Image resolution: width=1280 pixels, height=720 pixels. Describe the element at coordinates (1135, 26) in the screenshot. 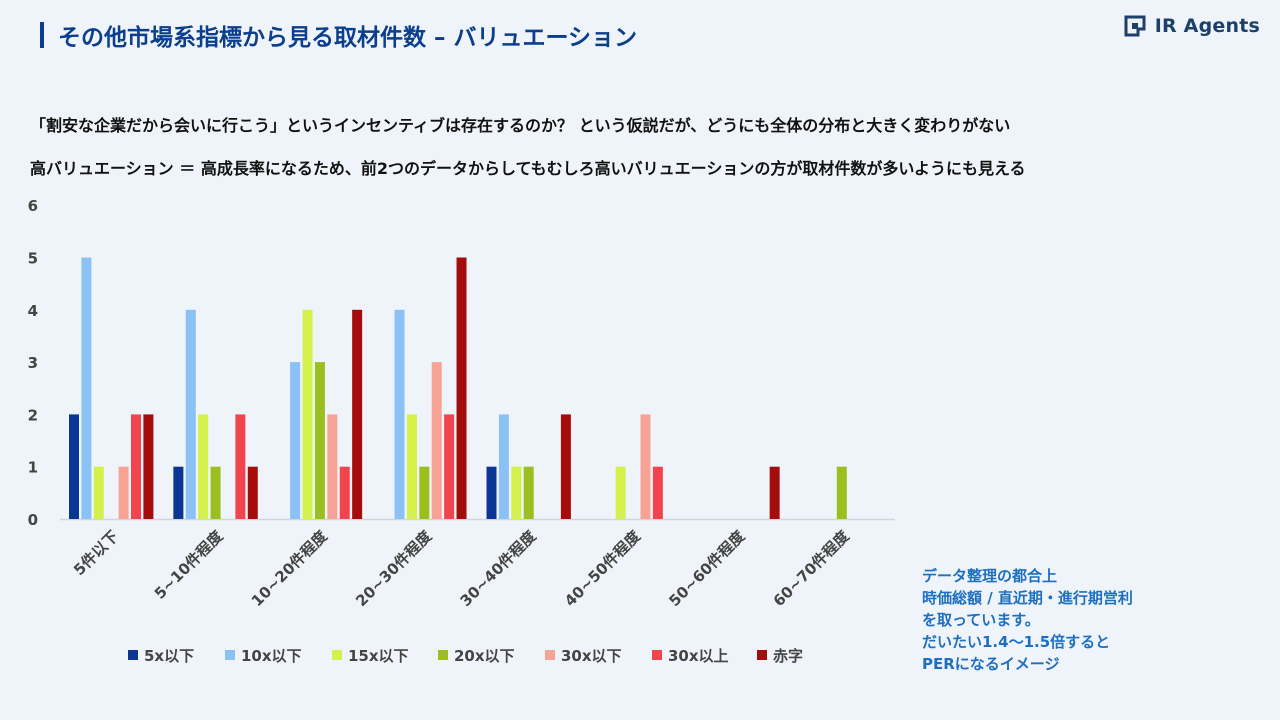

I see `logo-icon` at that location.